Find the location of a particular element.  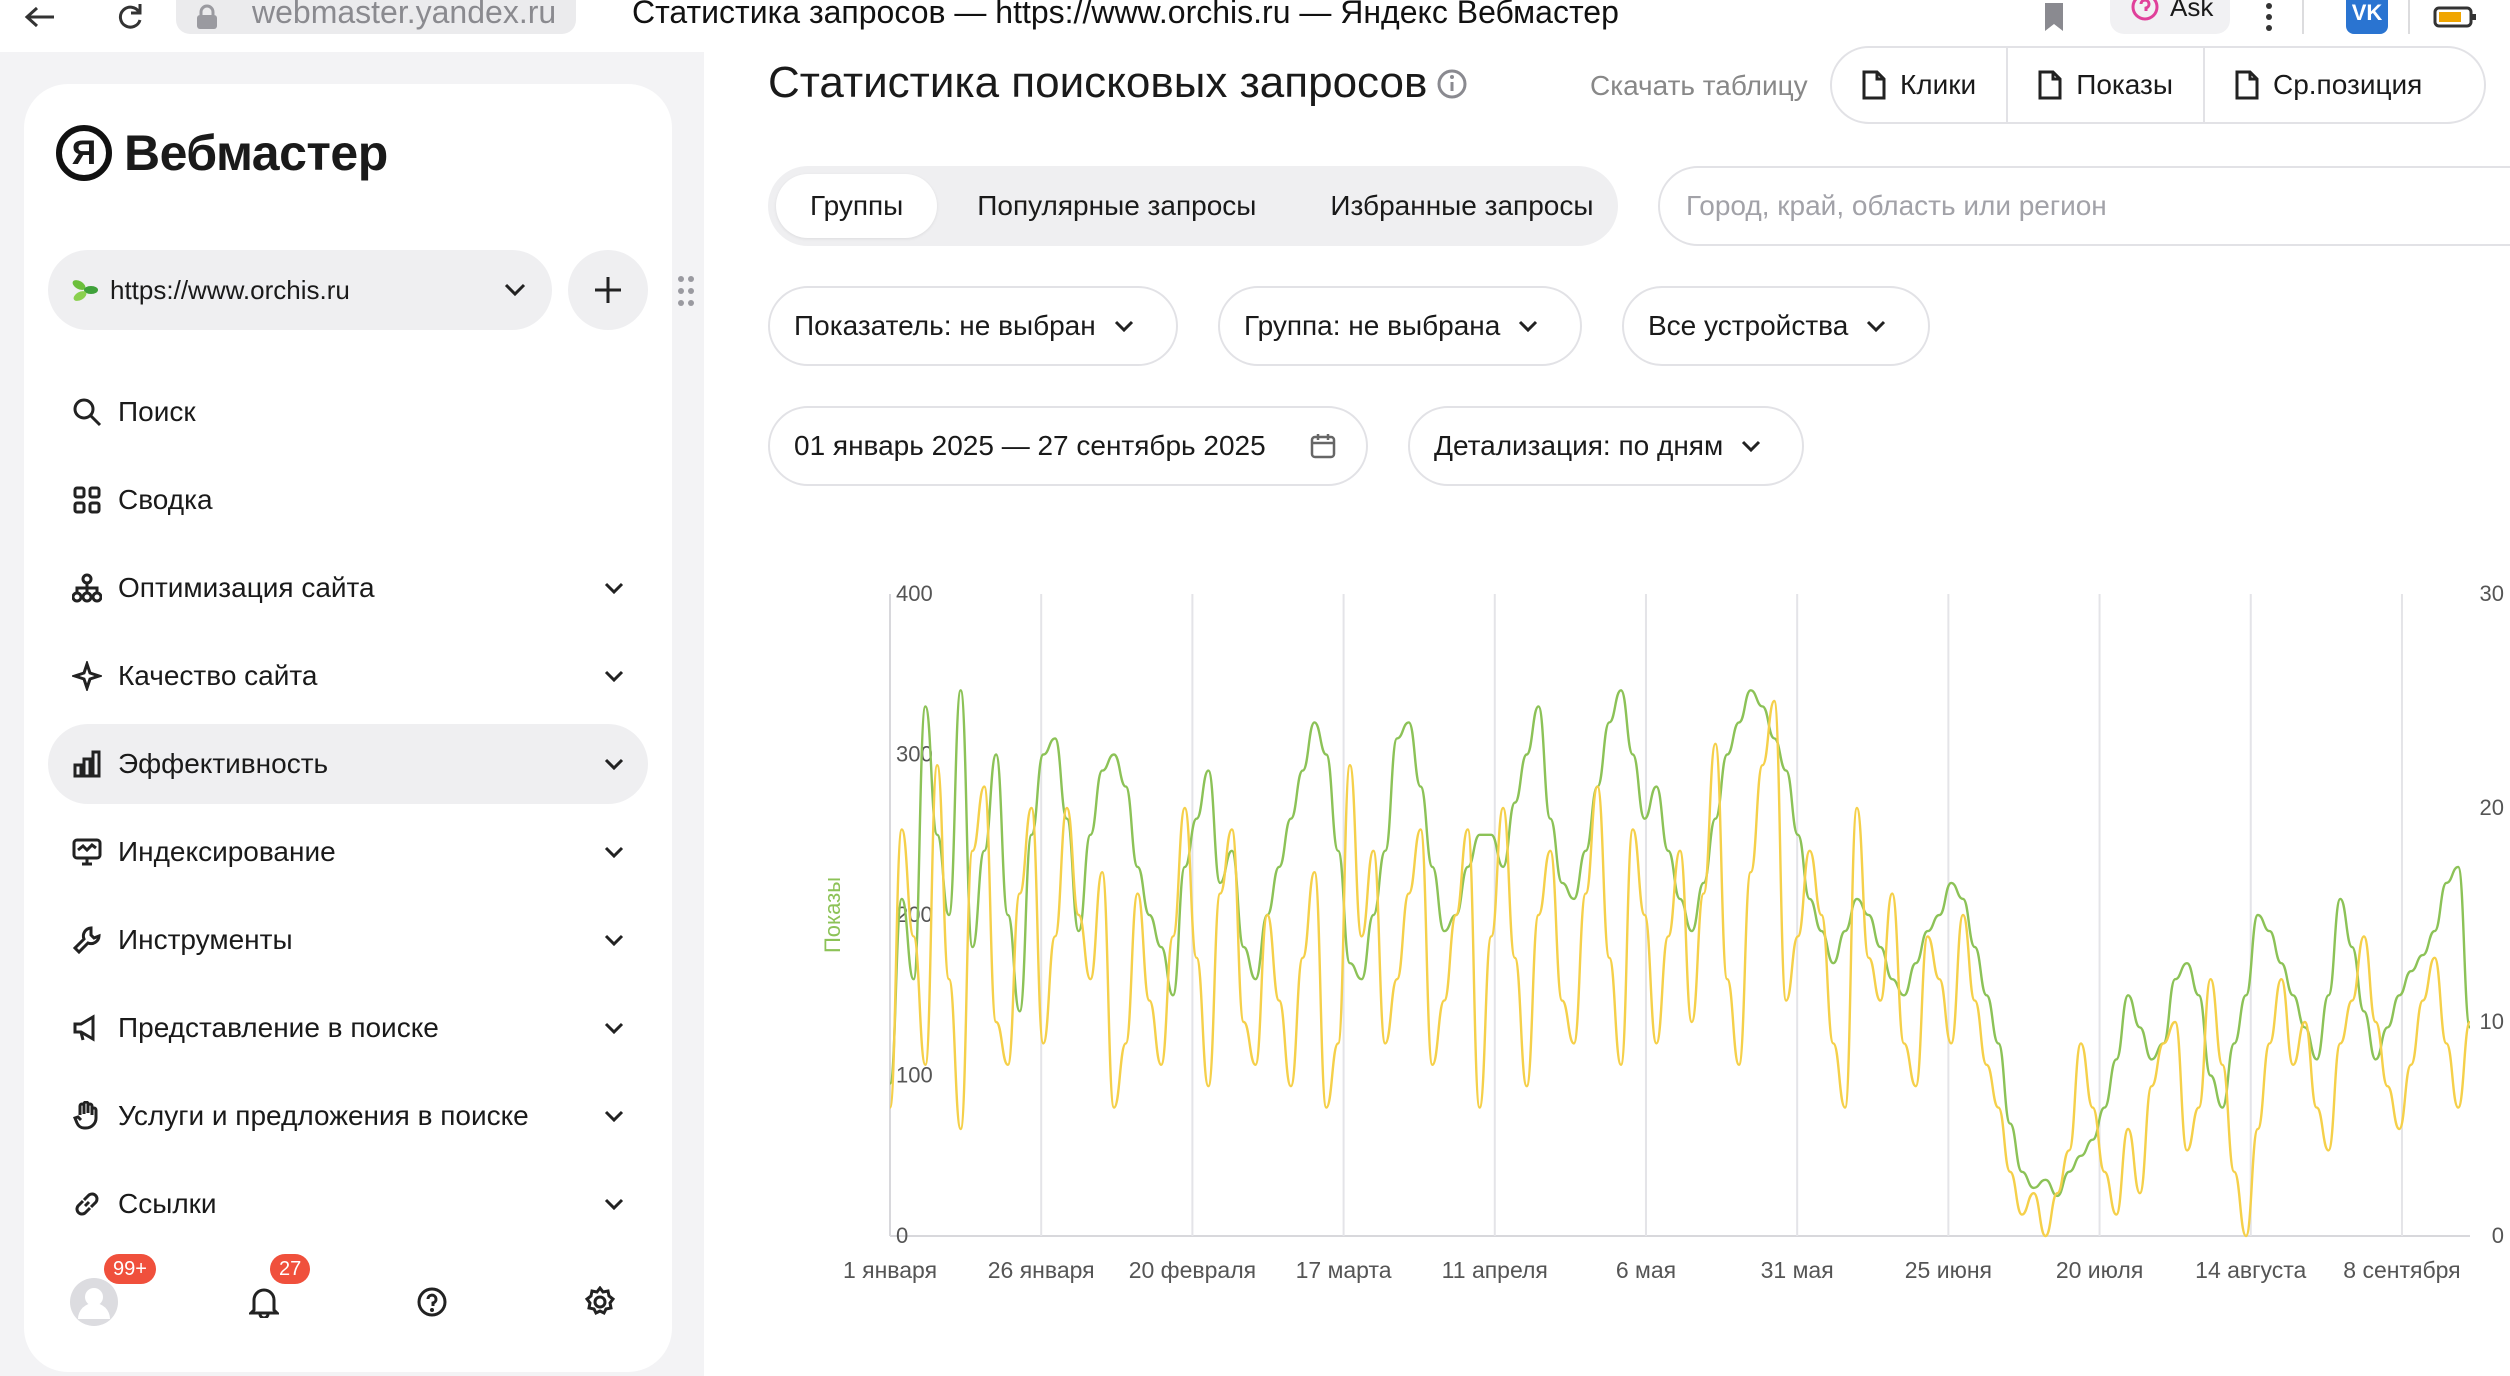

region-input: Город, край, область или регион is located at coordinates (2084, 206).